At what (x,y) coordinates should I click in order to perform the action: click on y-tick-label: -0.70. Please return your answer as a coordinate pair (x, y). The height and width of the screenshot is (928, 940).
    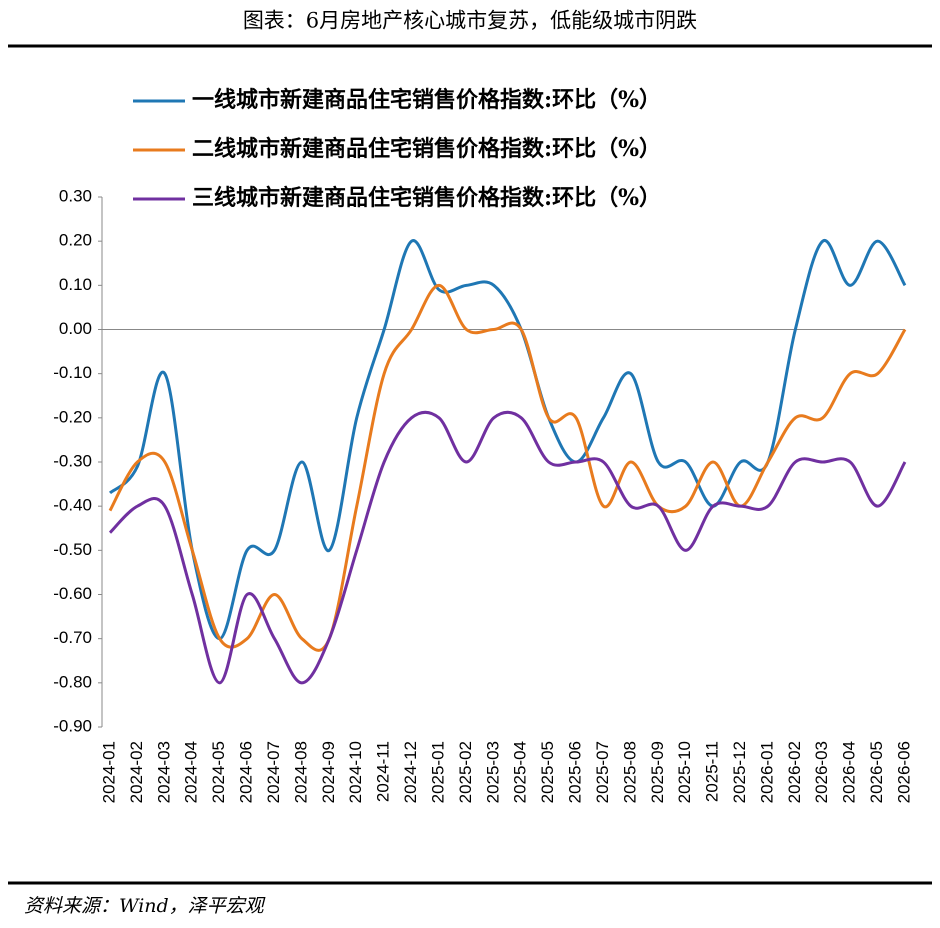
    Looking at the image, I should click on (72, 637).